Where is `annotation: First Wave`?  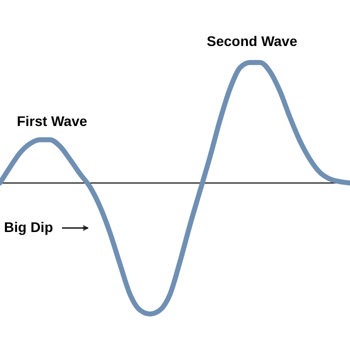
annotation: First Wave is located at coordinates (52, 121).